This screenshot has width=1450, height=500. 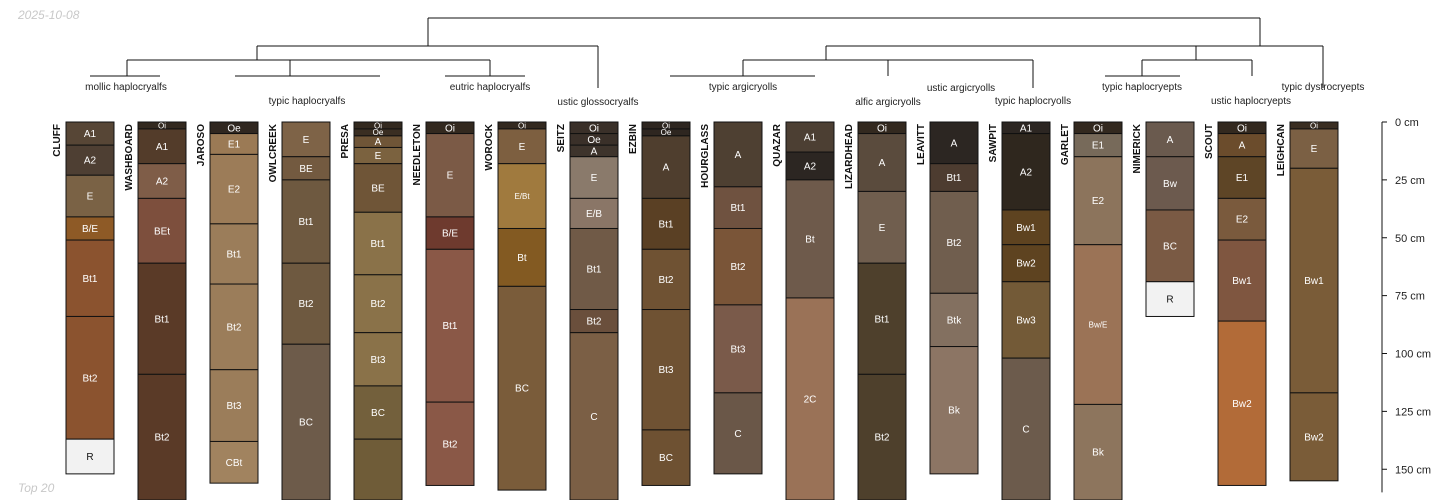 I want to click on group-label: typic haplocryolls, so click(x=1033, y=101).